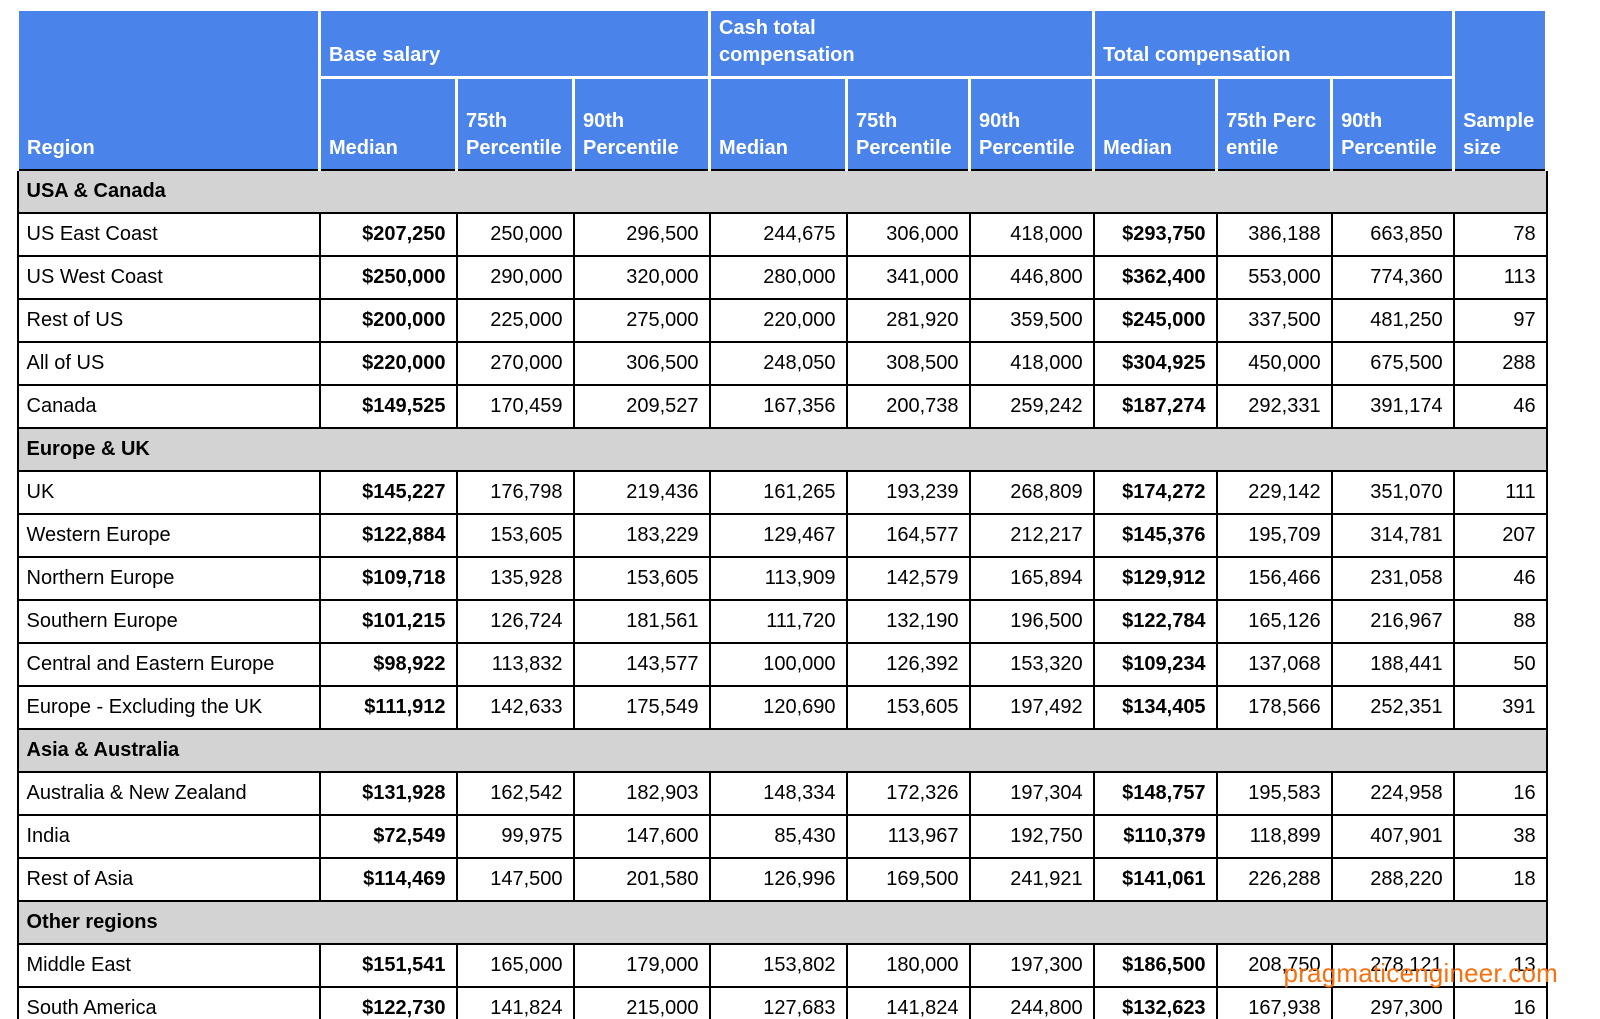 The image size is (1600, 1019). I want to click on value-cell: $101,215, so click(388, 621).